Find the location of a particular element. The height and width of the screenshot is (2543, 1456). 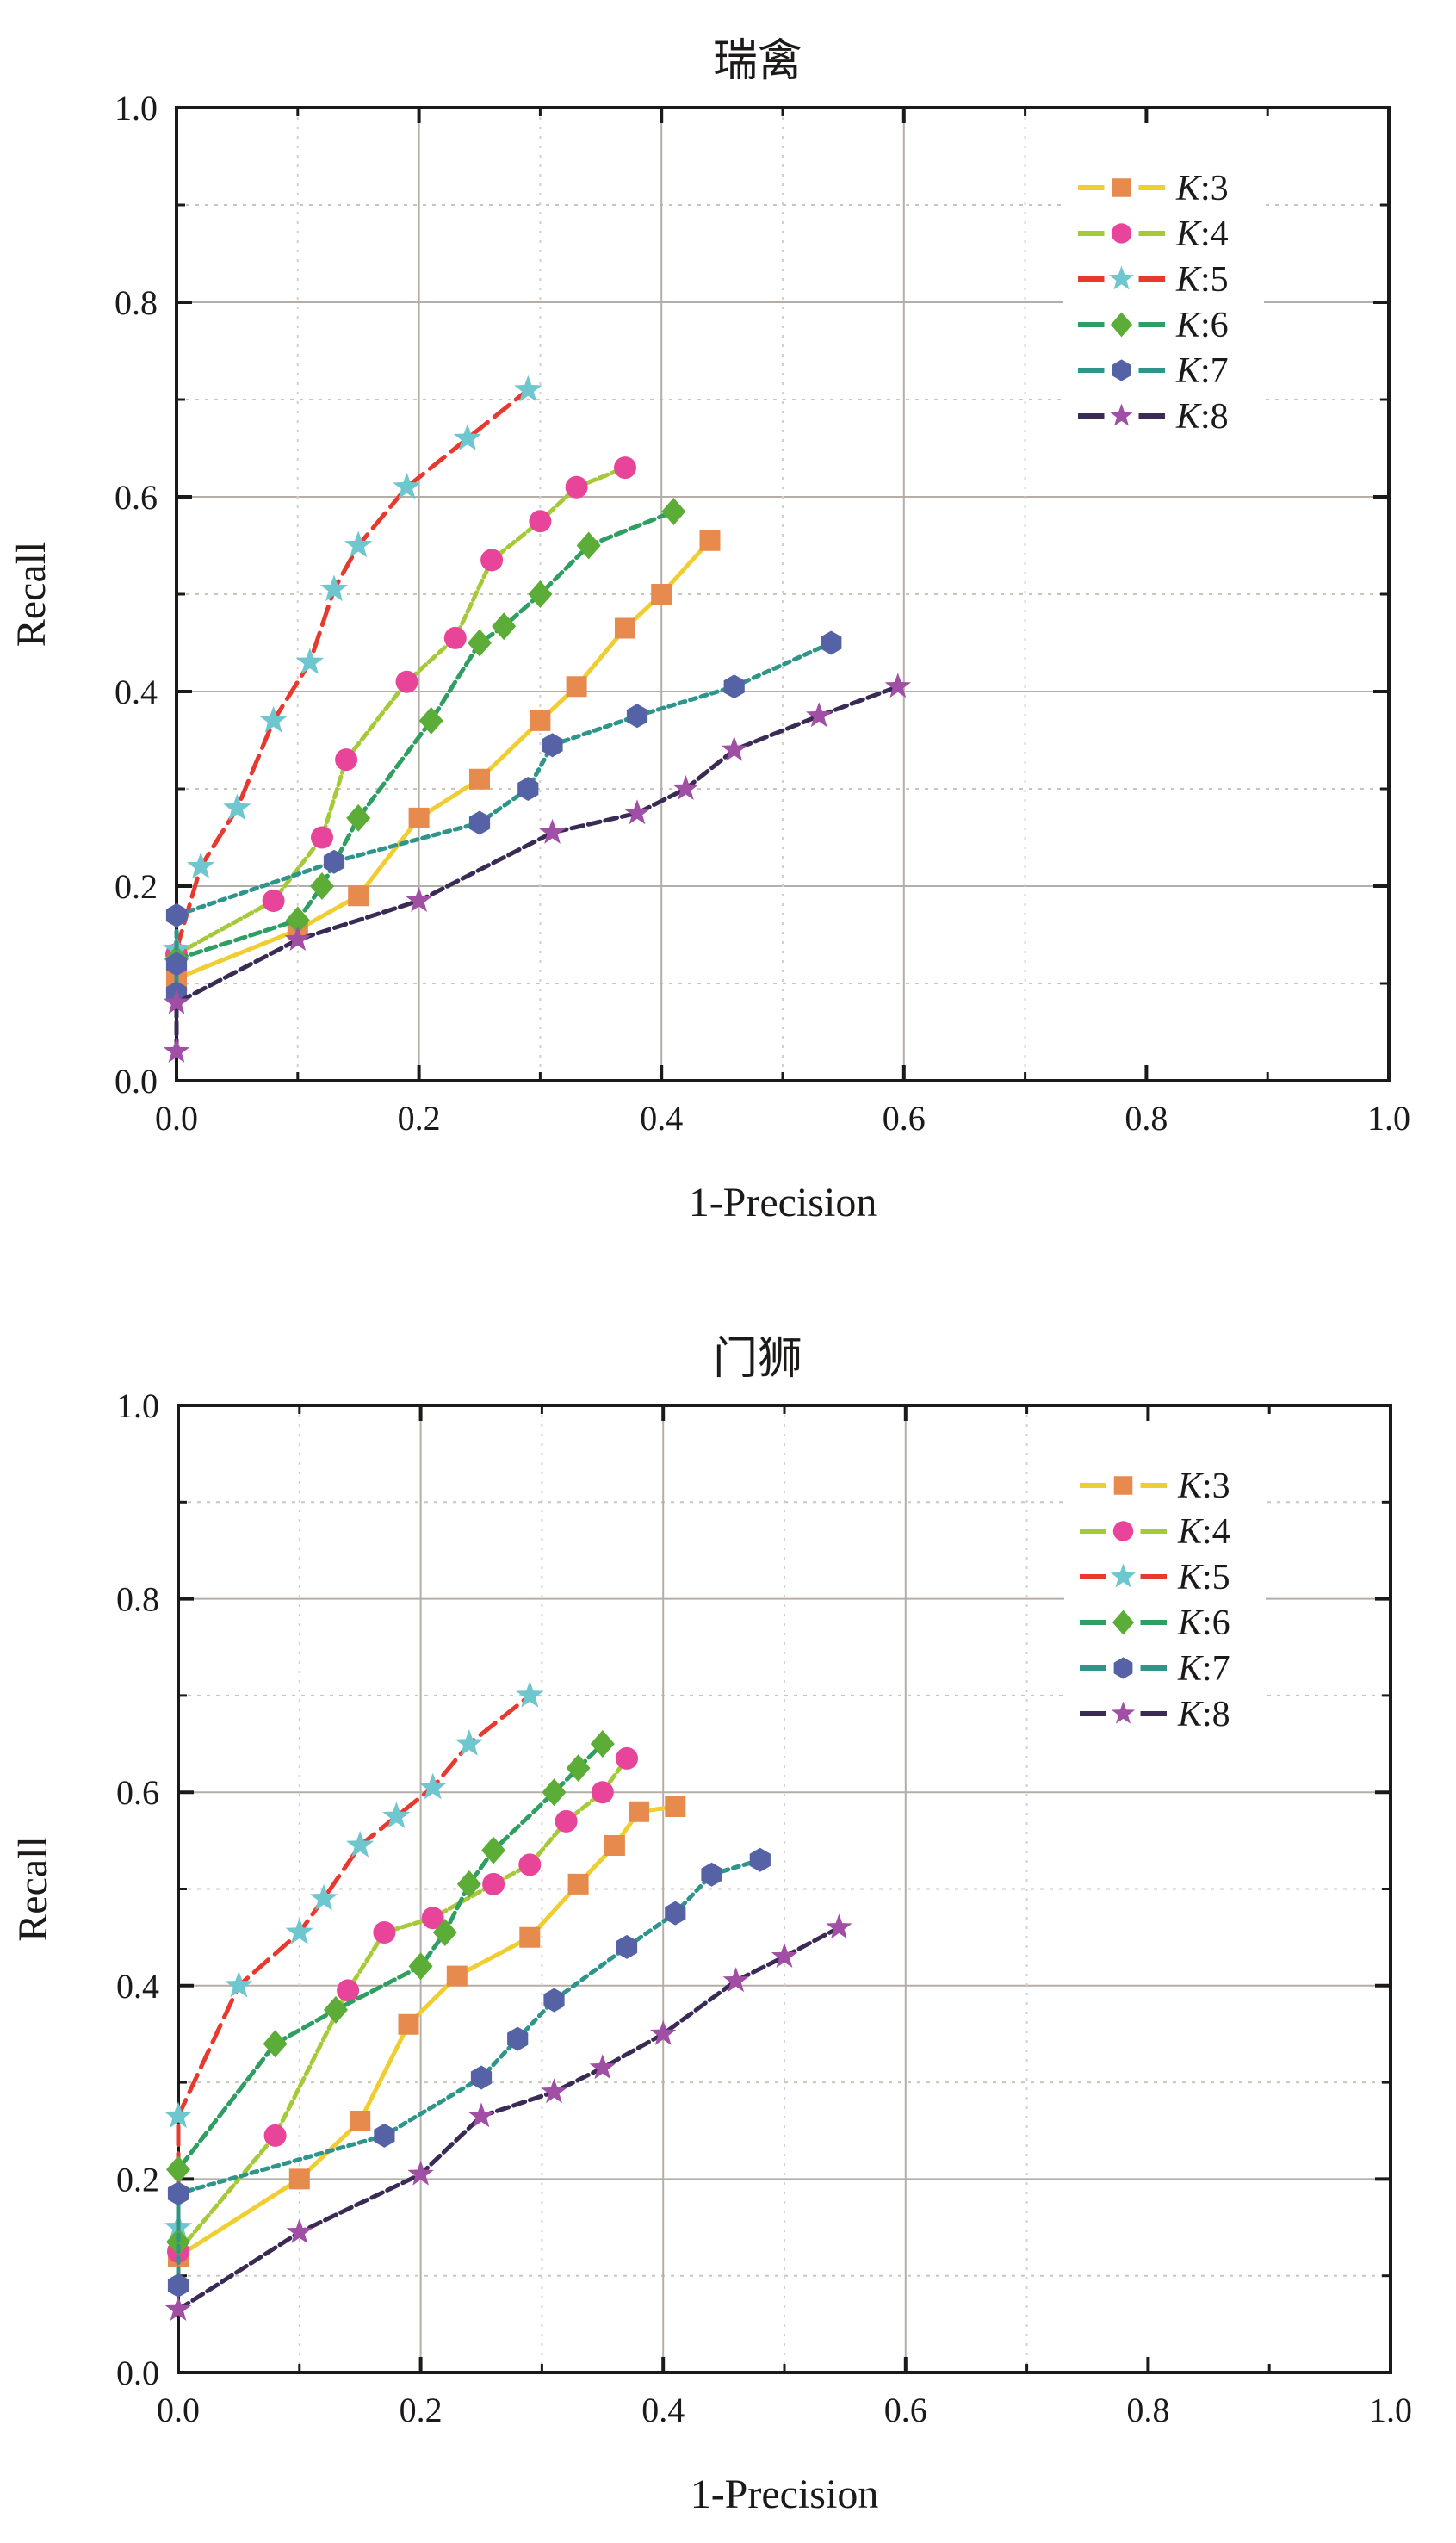

legend-item-K6: K:6 is located at coordinates (1154, 326).